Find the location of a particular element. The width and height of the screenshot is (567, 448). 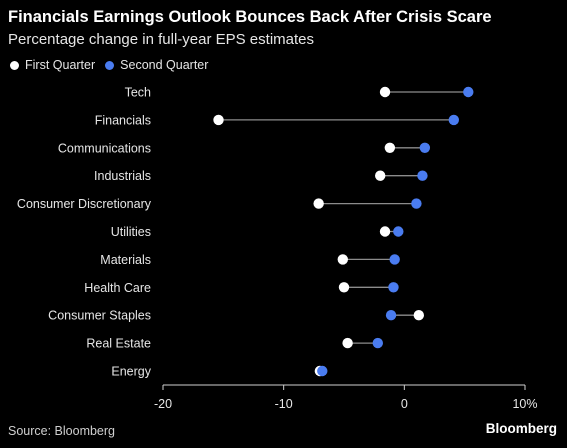

legend-label-second-quarter: Second Quarter is located at coordinates (164, 65).